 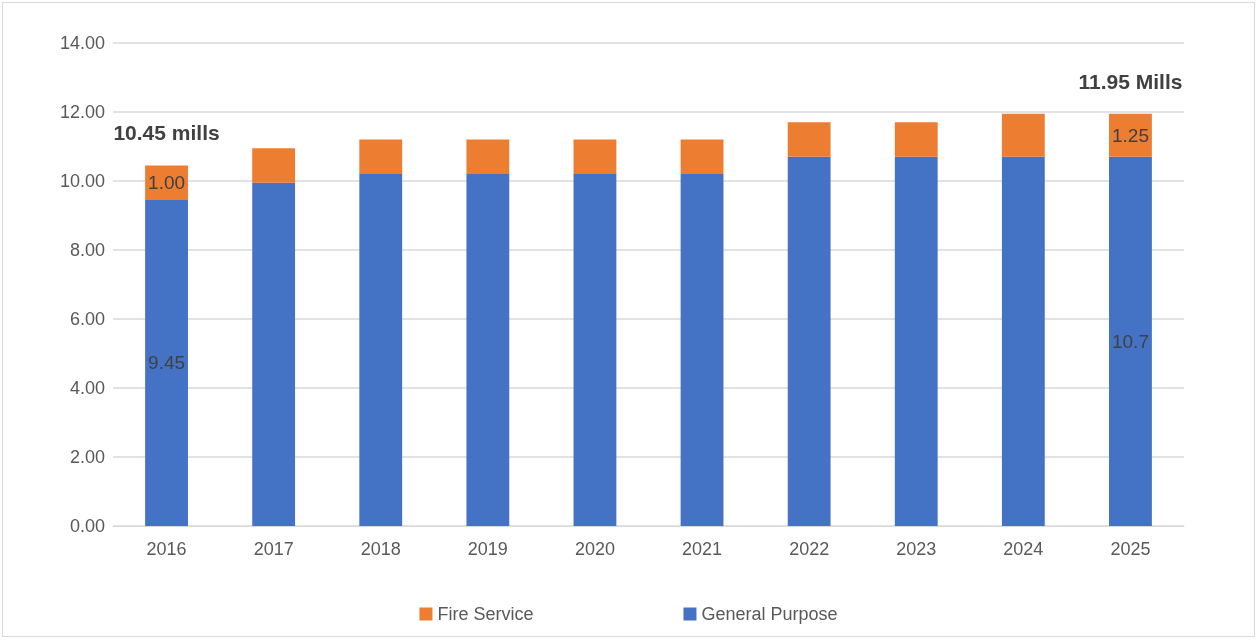 What do you see at coordinates (82, 43) in the screenshot?
I see `y-tick-label: 14.00` at bounding box center [82, 43].